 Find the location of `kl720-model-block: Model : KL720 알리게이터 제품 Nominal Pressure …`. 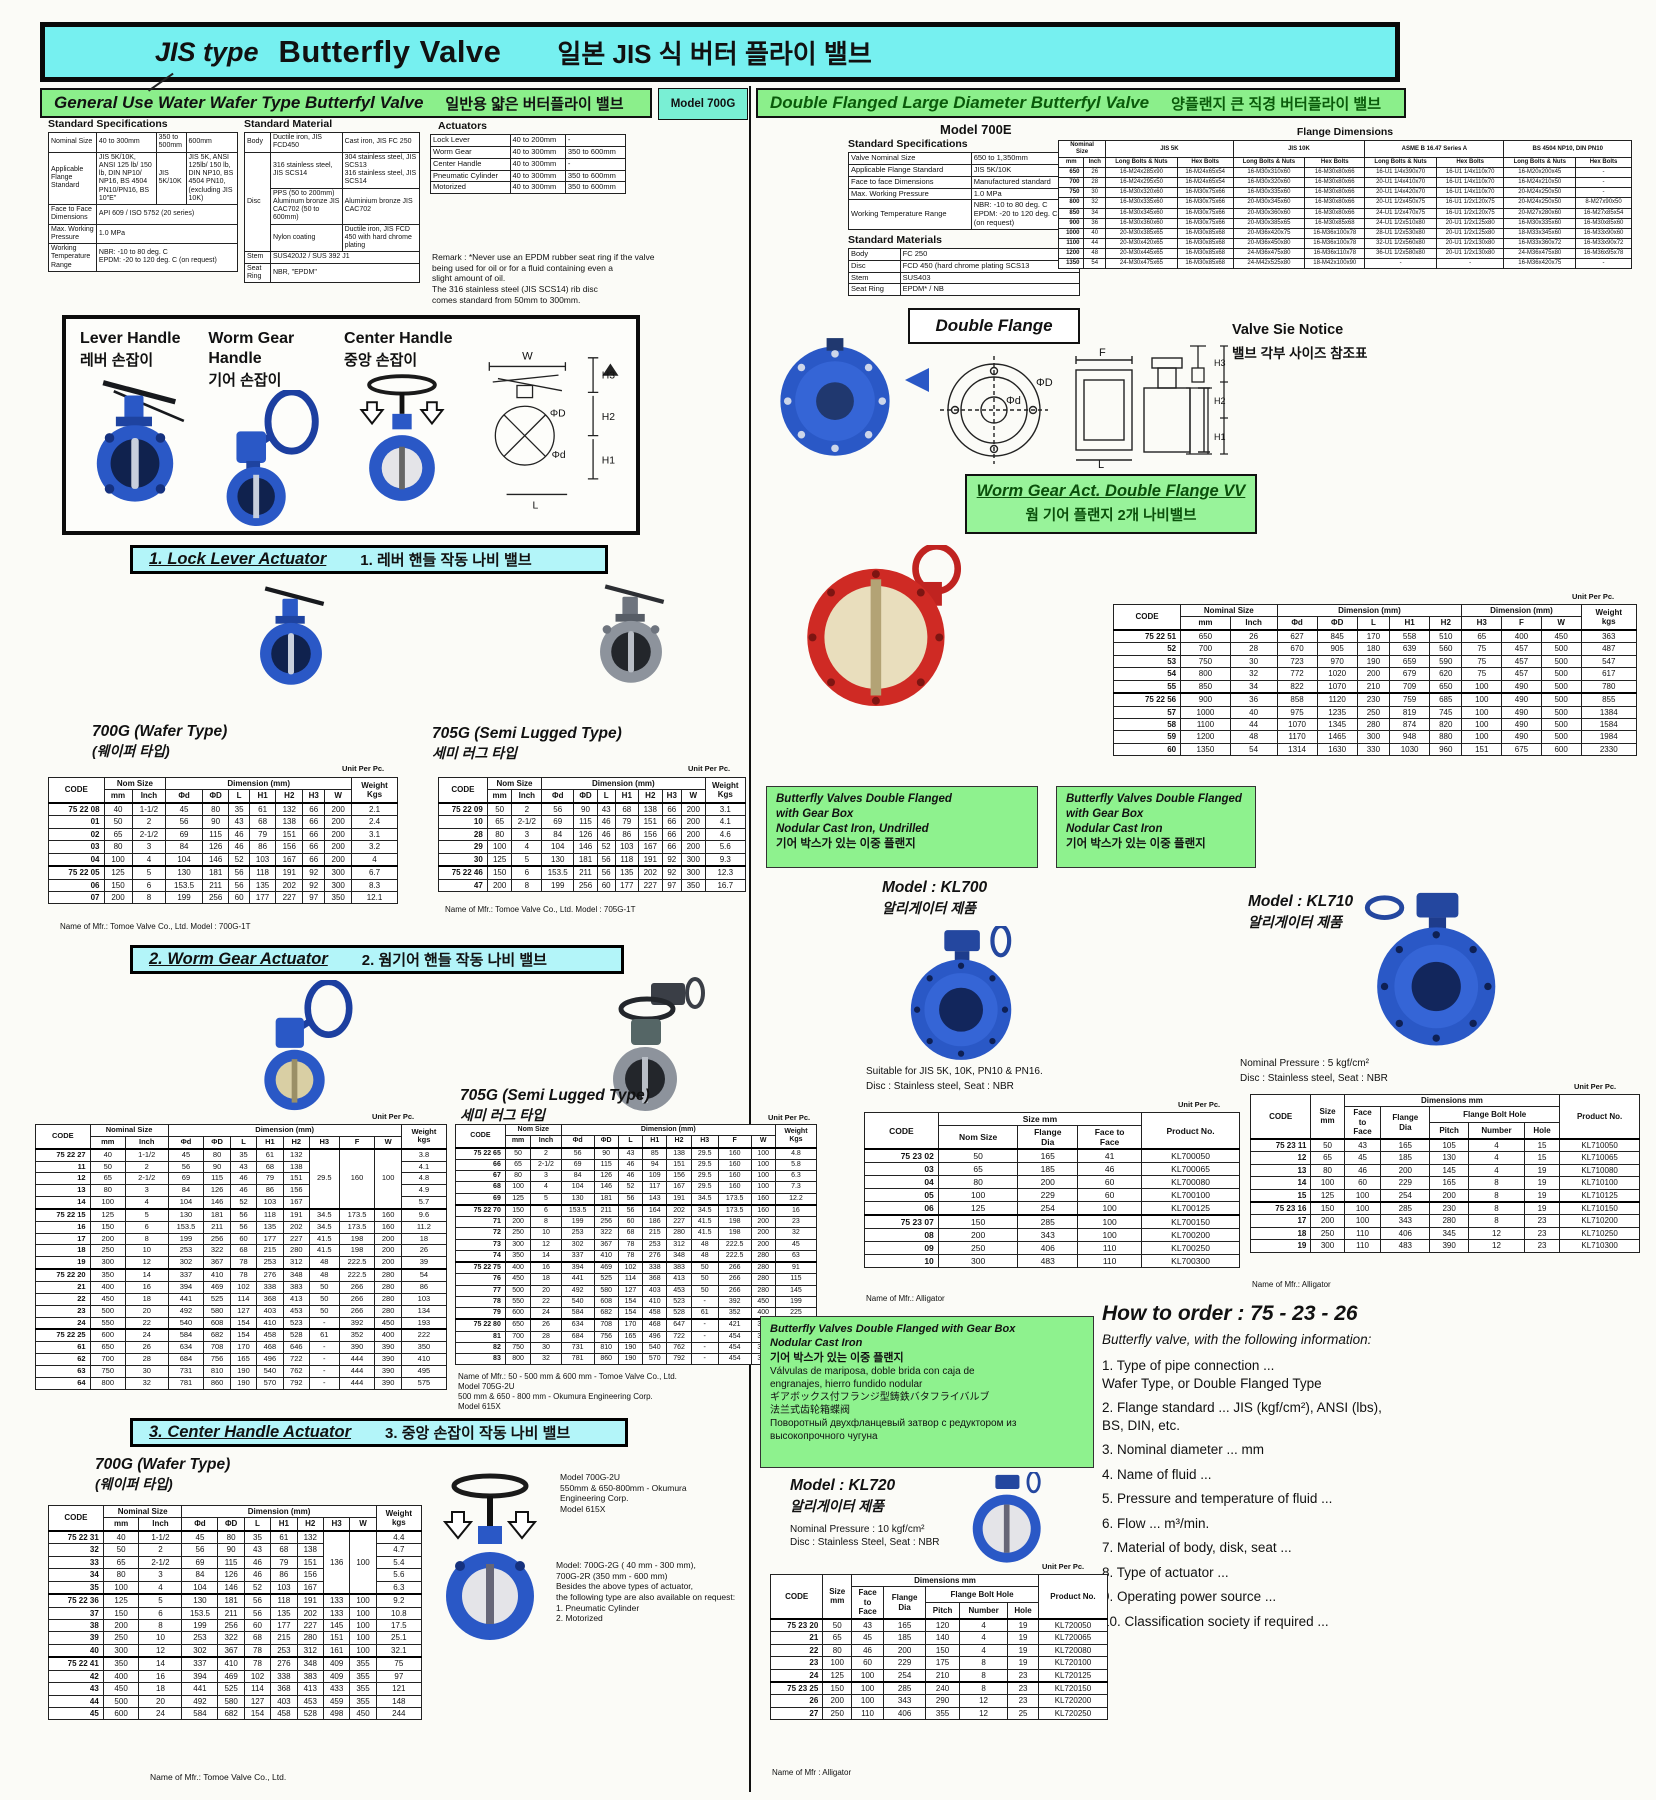

kl720-model-block: Model : KL720 알리게이터 제품 Nominal Pressure … is located at coordinates (865, 1512).